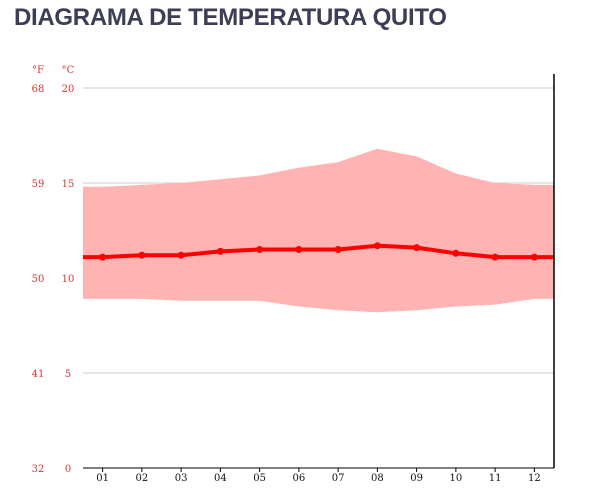 This screenshot has width=603, height=500. What do you see at coordinates (38, 279) in the screenshot?
I see `y-tick-label-fahrenheit: 50` at bounding box center [38, 279].